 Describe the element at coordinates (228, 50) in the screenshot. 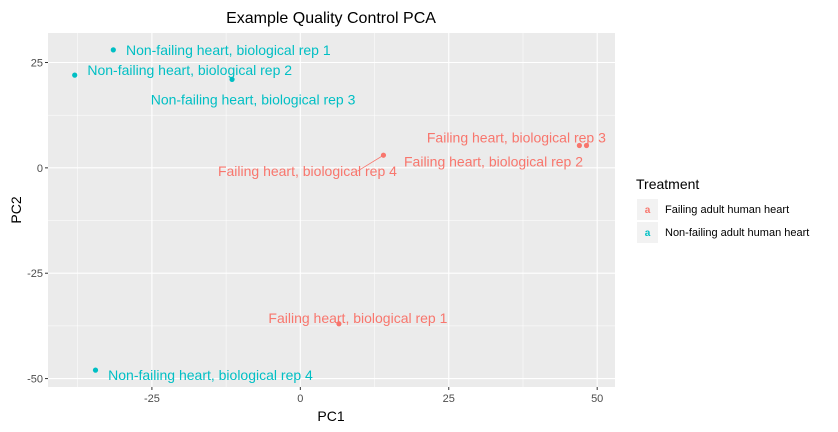

I see `point-label: Non-failing heart, biological rep 1` at that location.